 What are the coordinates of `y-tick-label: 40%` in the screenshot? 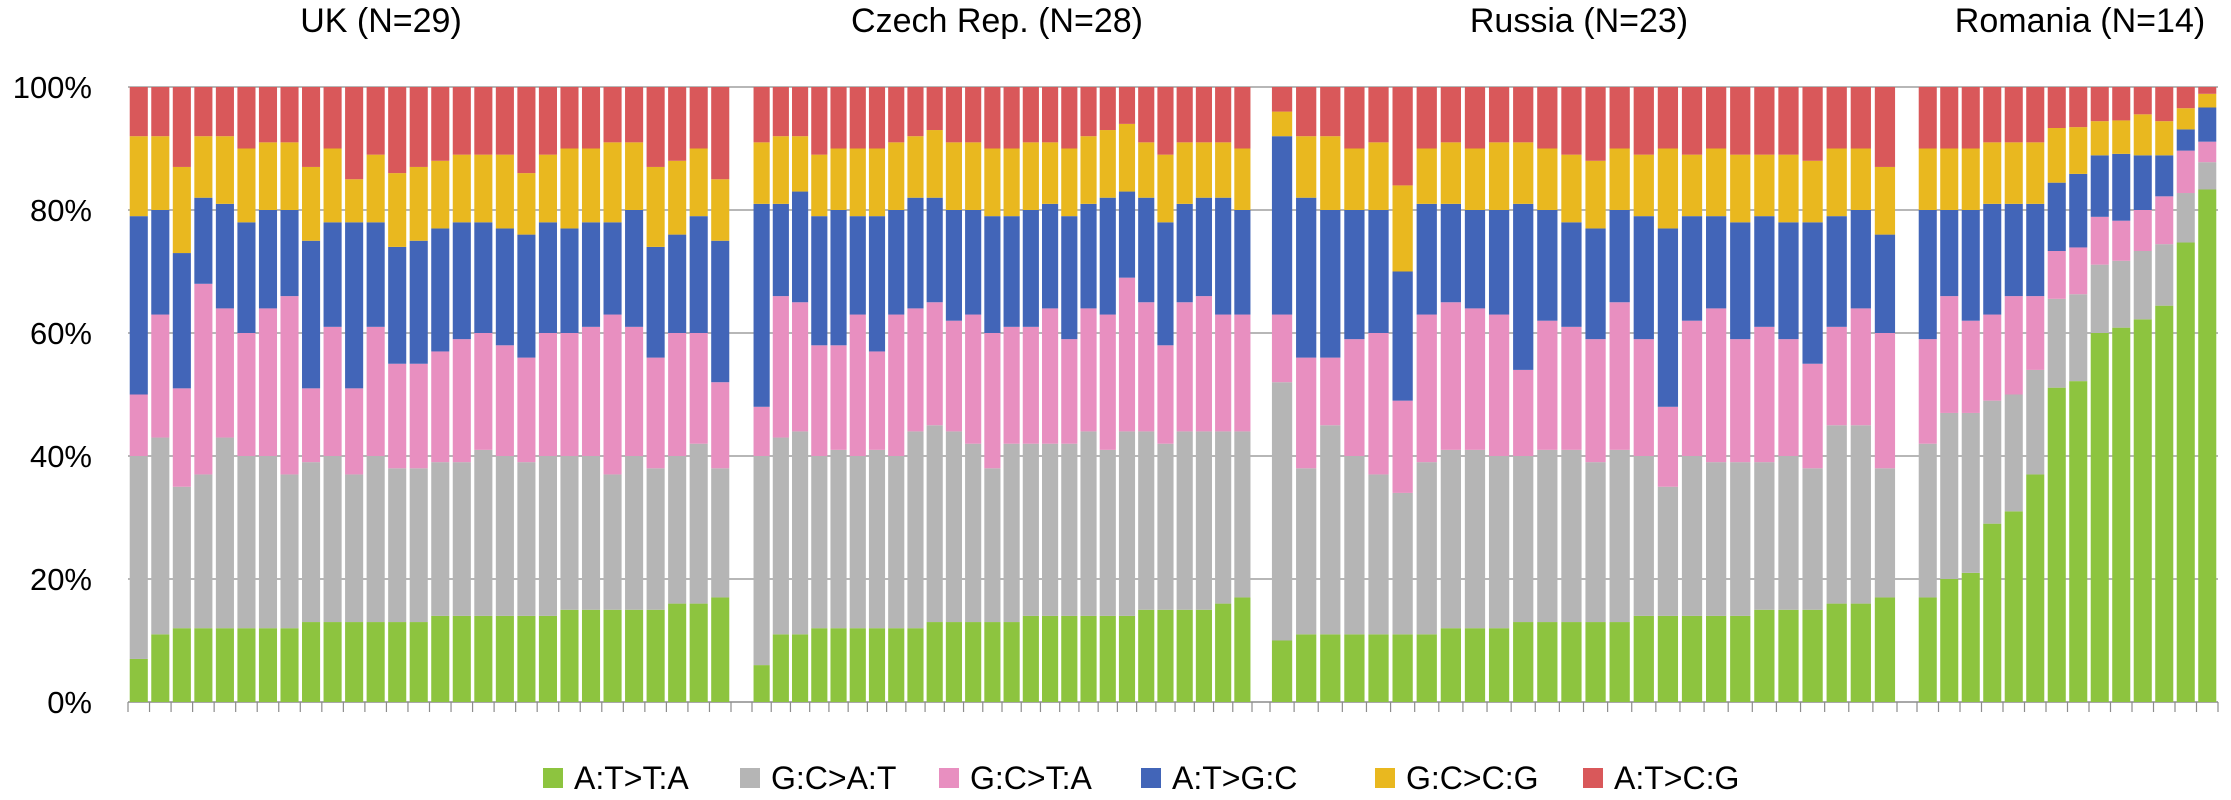 It's located at (61, 456).